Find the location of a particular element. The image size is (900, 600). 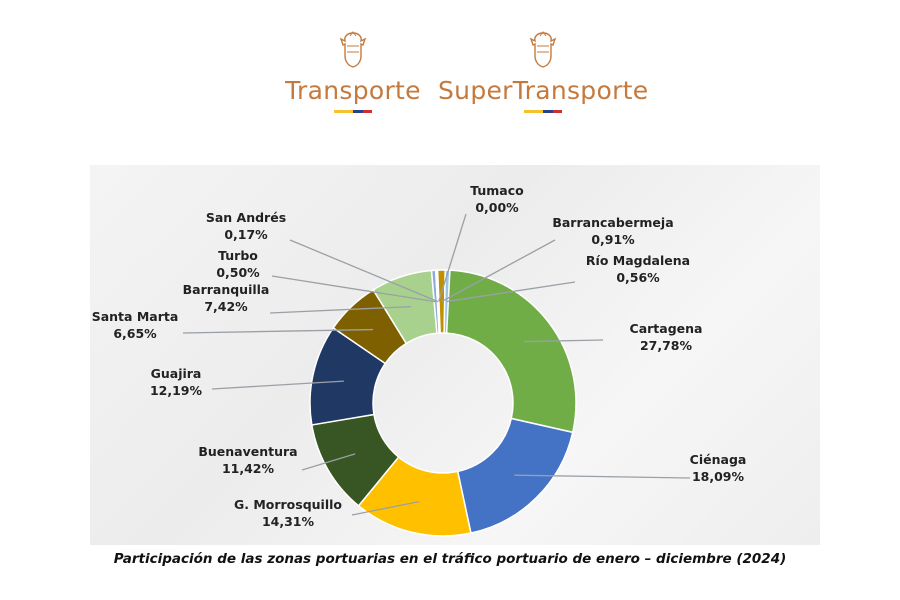

transporte-logo: Transporte is located at coordinates (353, 71).